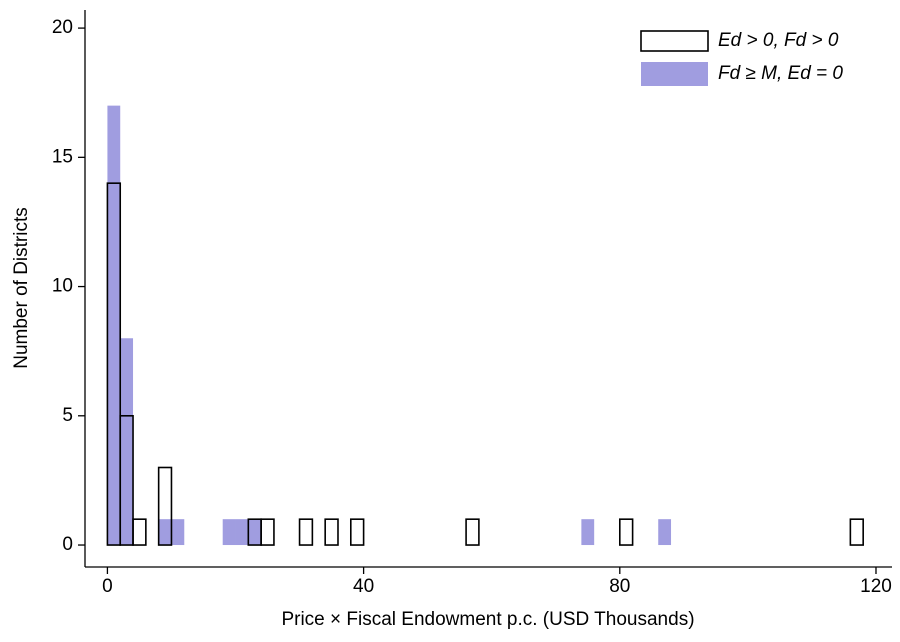 The width and height of the screenshot is (900, 642). I want to click on y-tick-label: 10, so click(62, 286).